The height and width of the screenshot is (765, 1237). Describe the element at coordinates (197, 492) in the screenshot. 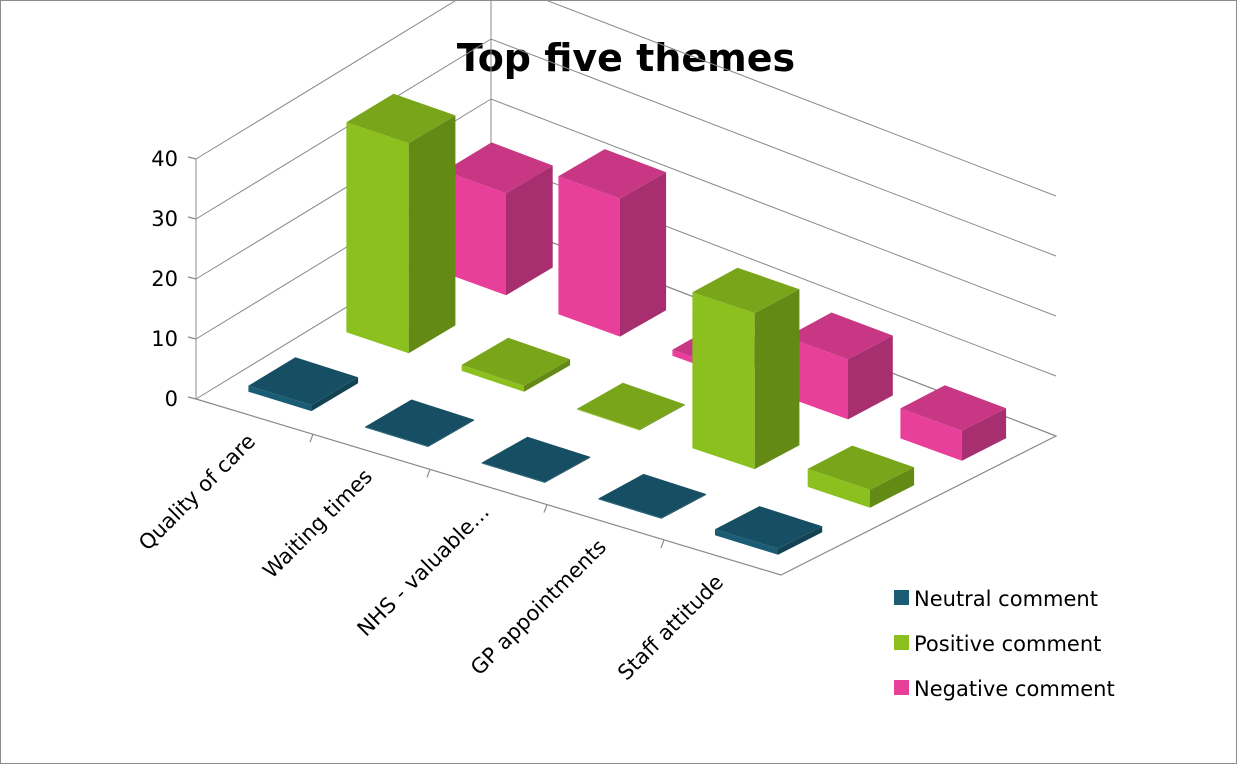

I see `category-label: Quality of care` at that location.